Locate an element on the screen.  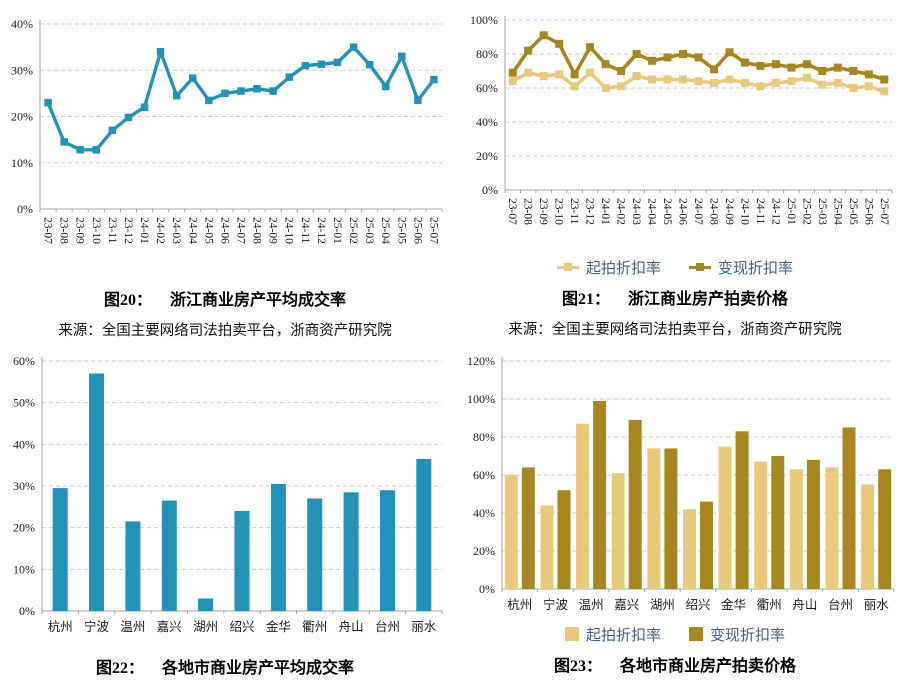
fig23-caption-title: 各地市商业房产拍卖价格 is located at coordinates (708, 666).